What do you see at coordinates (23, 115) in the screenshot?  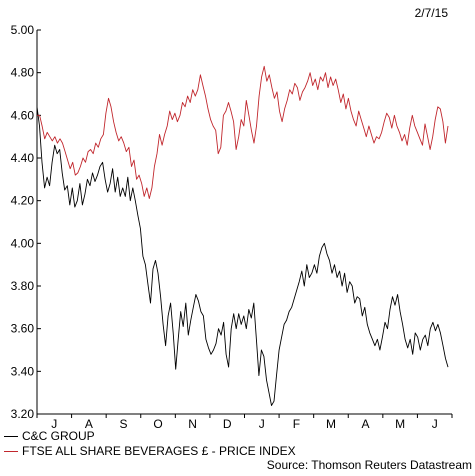 I see `y-tick-label: 4.60` at bounding box center [23, 115].